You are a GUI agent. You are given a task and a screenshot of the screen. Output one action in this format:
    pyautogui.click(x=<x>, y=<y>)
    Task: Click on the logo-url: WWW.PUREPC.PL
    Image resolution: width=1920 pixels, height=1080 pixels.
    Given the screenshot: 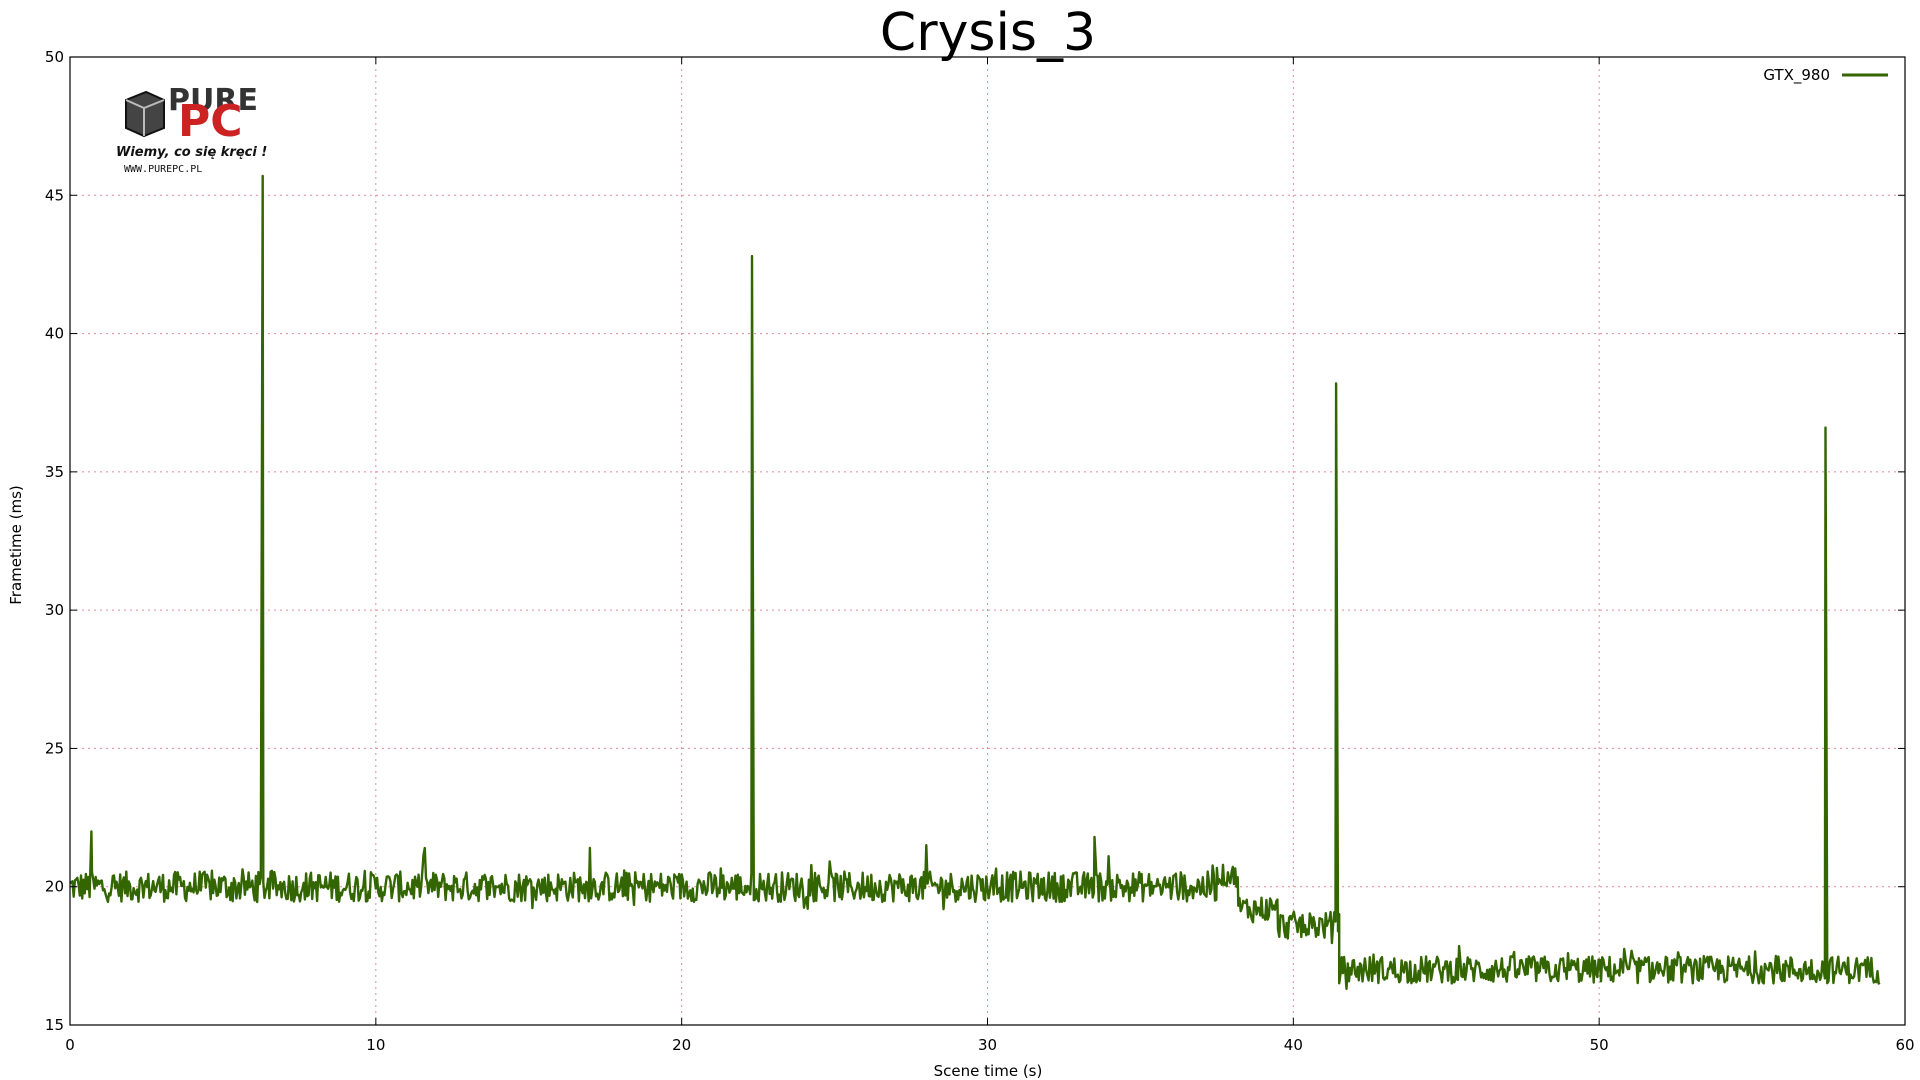 What is the action you would take?
    pyautogui.click(x=163, y=169)
    